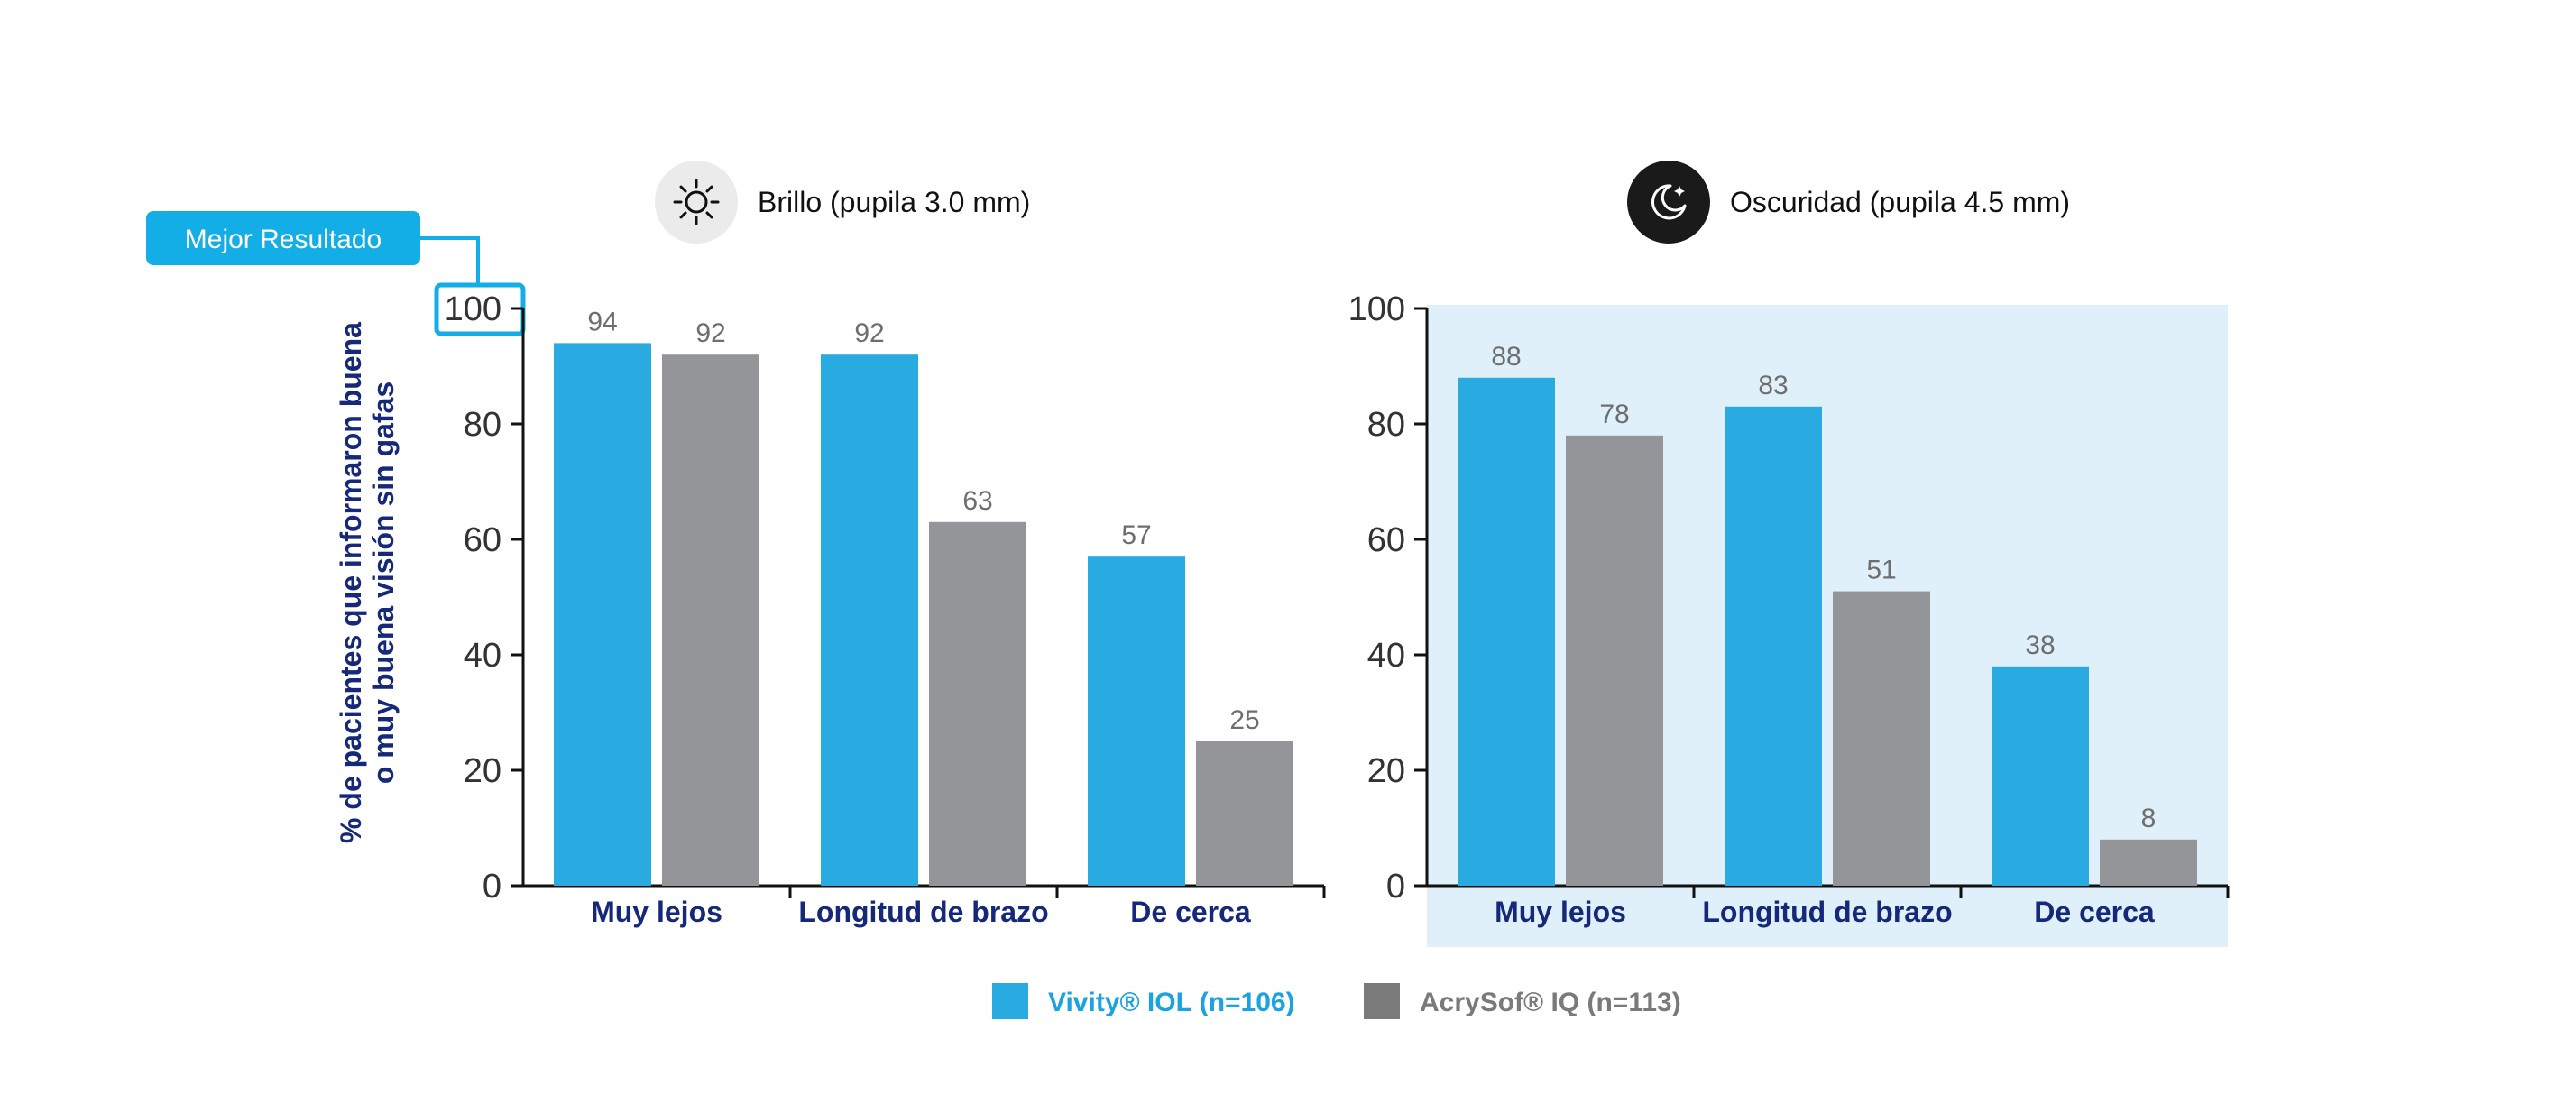 This screenshot has width=2576, height=1113. I want to click on data-label-vivity-muy-lejos: 88, so click(1506, 357).